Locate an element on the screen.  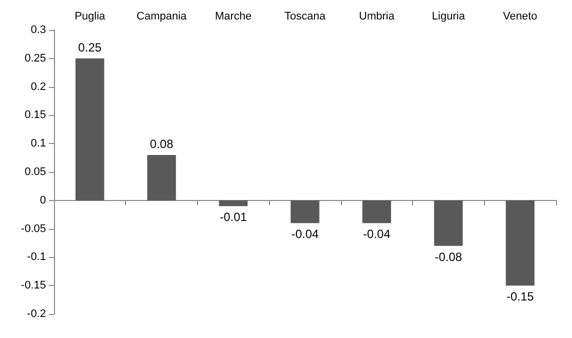
y-tick-label: -0.15 is located at coordinates (33, 286).